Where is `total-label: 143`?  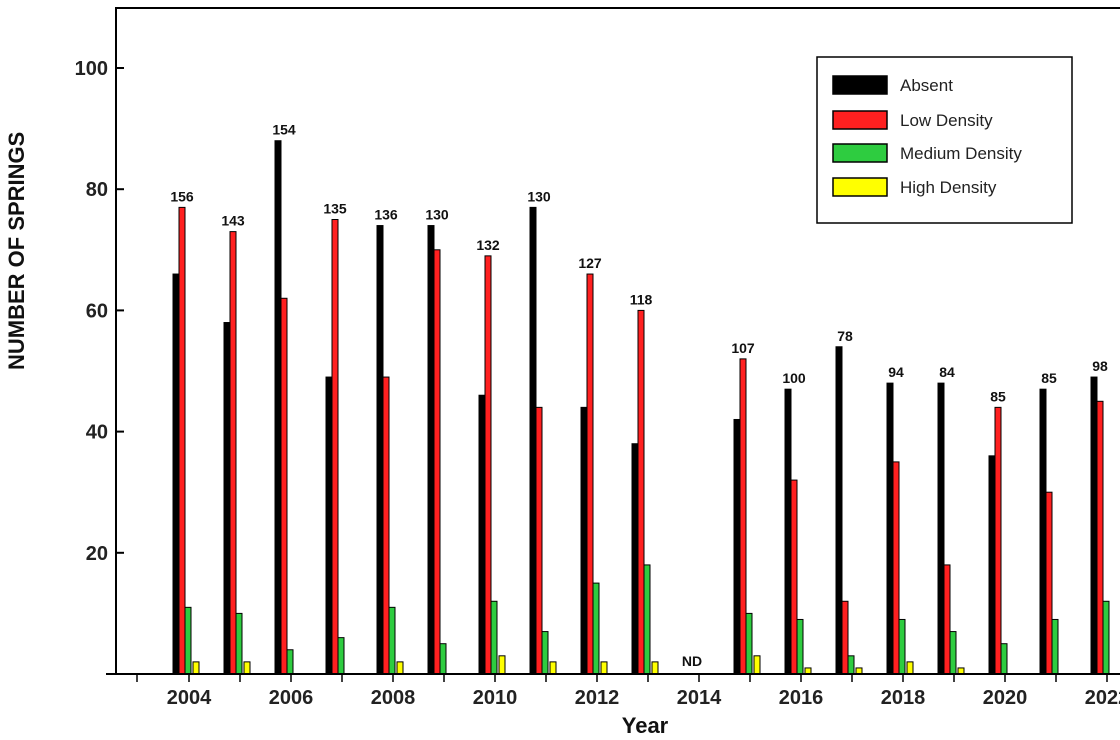
total-label: 143 is located at coordinates (233, 221).